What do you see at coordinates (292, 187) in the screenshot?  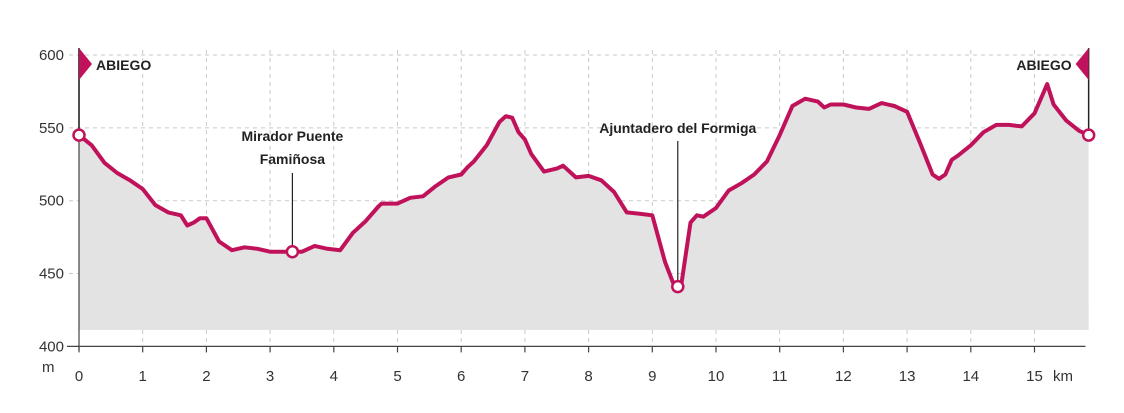 I see `waypoint-callout: Mirador Puente Famiñosa` at bounding box center [292, 187].